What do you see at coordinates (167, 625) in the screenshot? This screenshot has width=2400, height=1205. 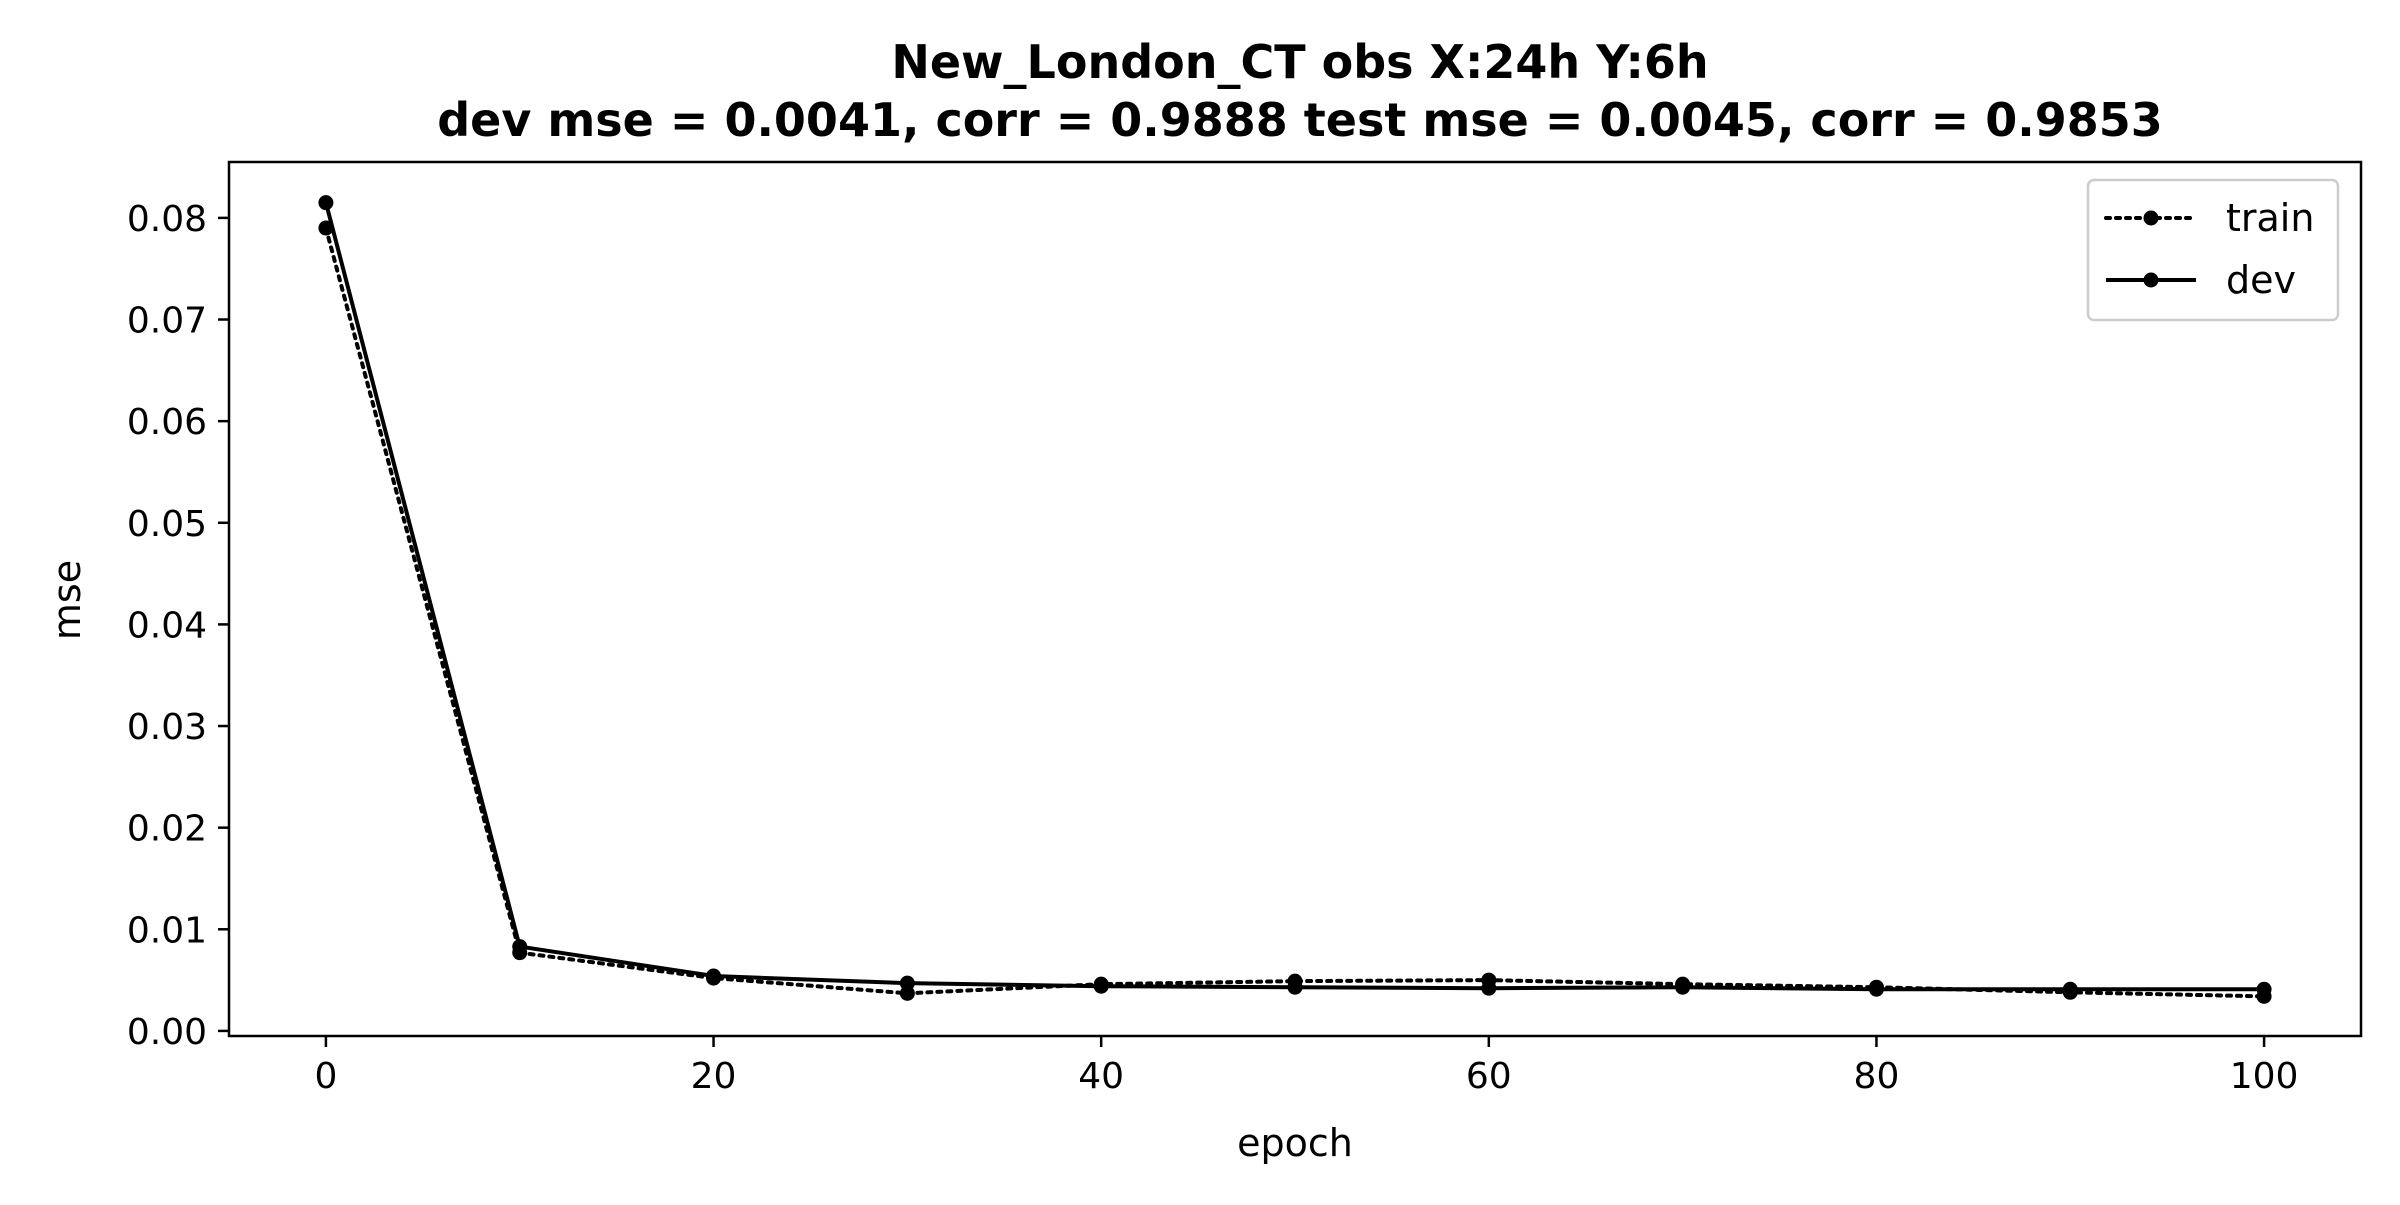 I see `y-tick-label: 0.04` at bounding box center [167, 625].